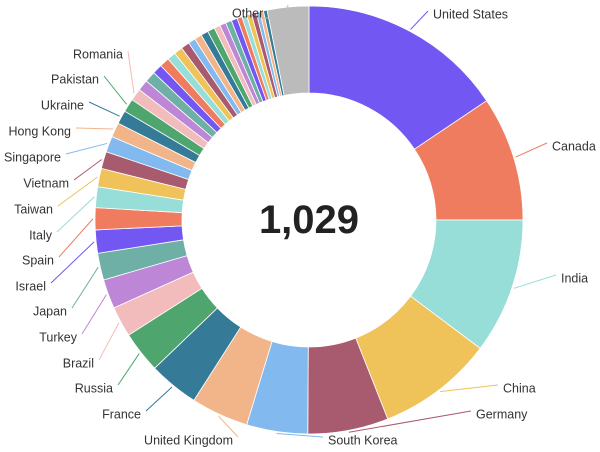 Image resolution: width=600 pixels, height=452 pixels. What do you see at coordinates (535, 281) in the screenshot?
I see `leader-india` at bounding box center [535, 281].